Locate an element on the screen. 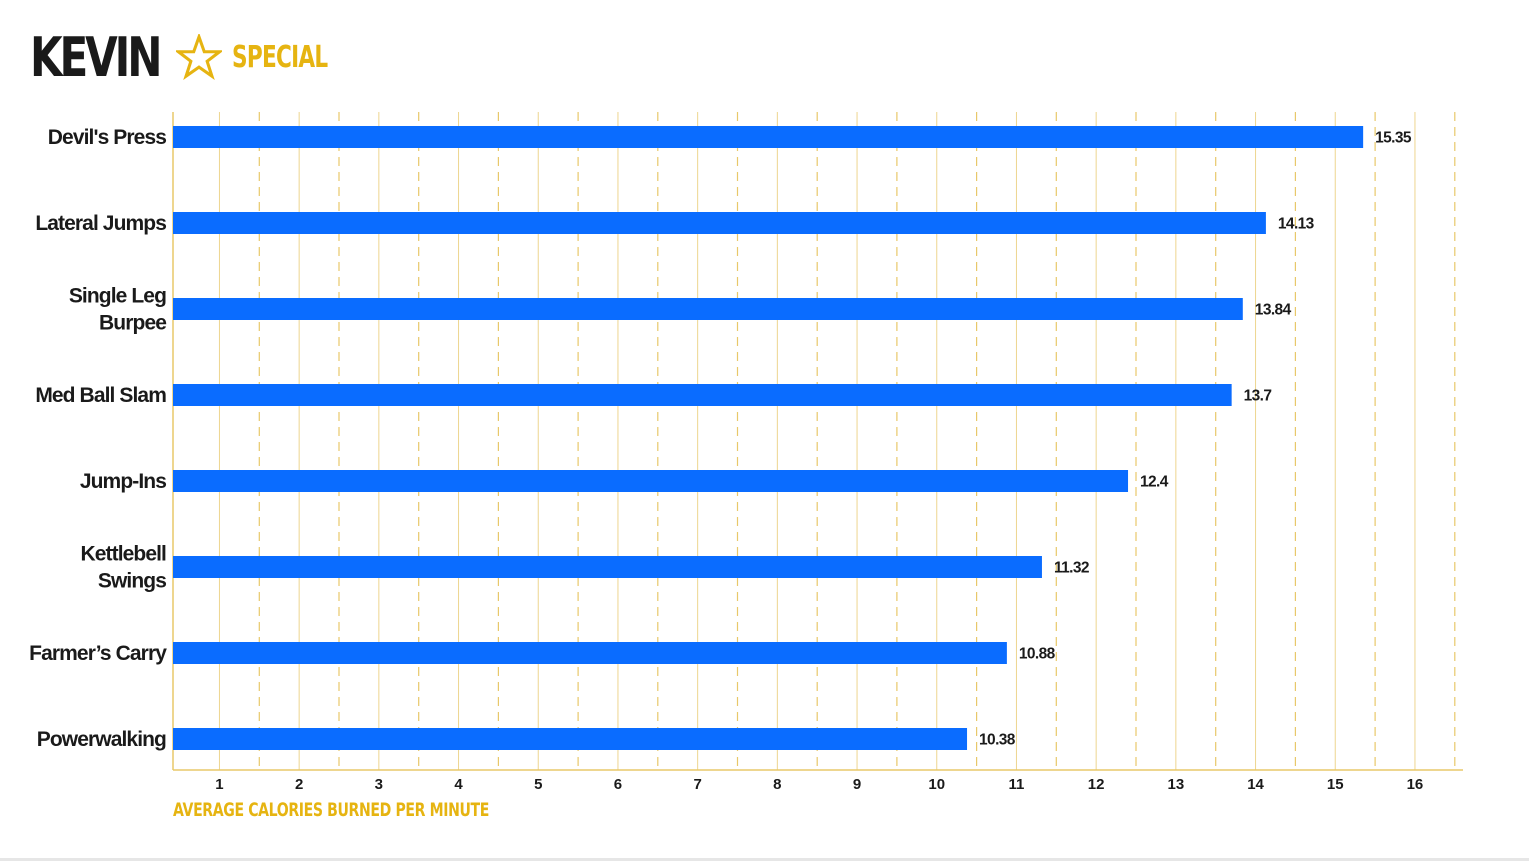 The image size is (1529, 861). x-tick-label: 7 is located at coordinates (697, 784).